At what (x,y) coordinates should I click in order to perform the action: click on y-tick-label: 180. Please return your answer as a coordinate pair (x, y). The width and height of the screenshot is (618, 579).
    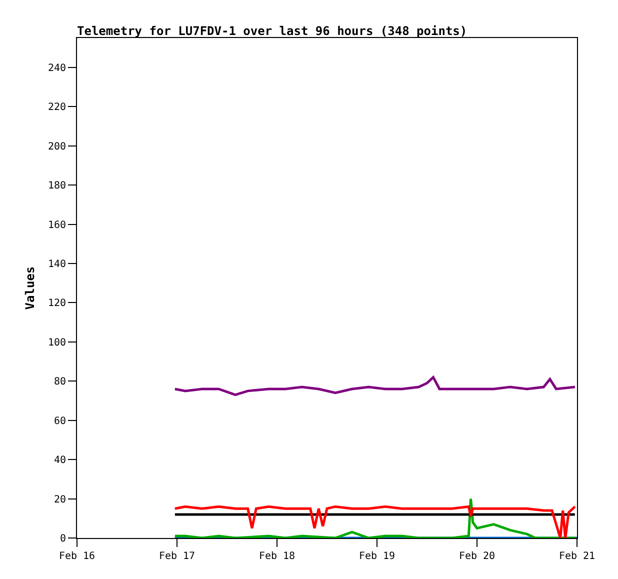
    Looking at the image, I should click on (57, 186).